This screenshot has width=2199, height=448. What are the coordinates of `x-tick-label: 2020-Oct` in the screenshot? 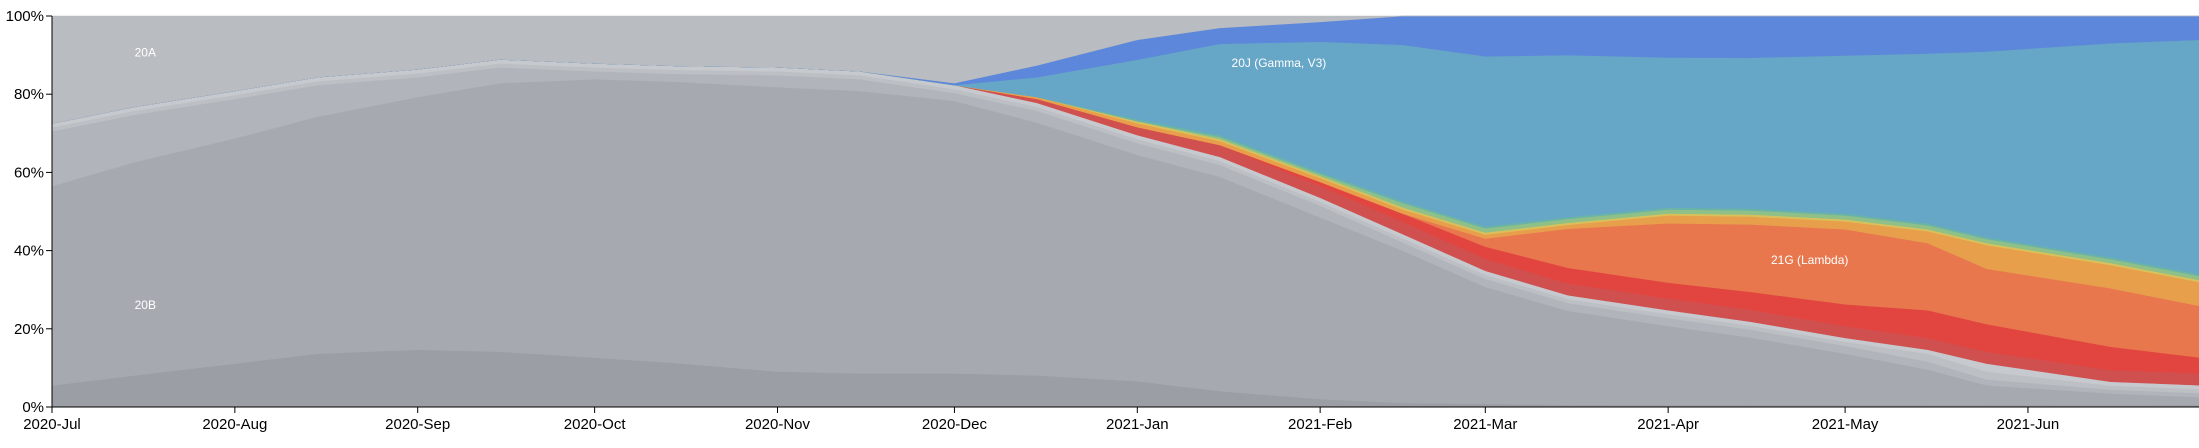 It's located at (595, 424).